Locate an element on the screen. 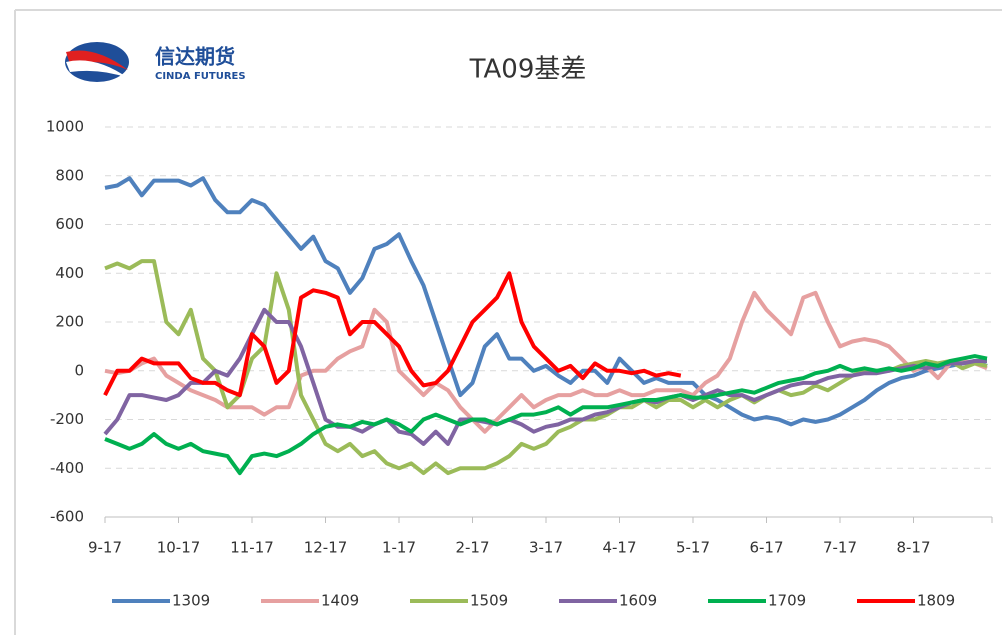 This screenshot has width=1002, height=635. logo-name: 信达期货 is located at coordinates (195, 57).